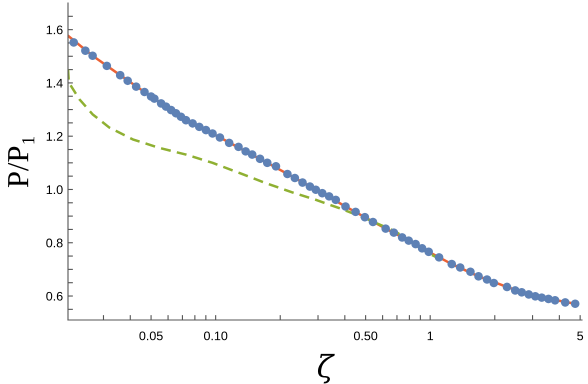 The width and height of the screenshot is (588, 384). Describe the element at coordinates (151, 335) in the screenshot. I see `x-tick-label: 0.05` at that location.